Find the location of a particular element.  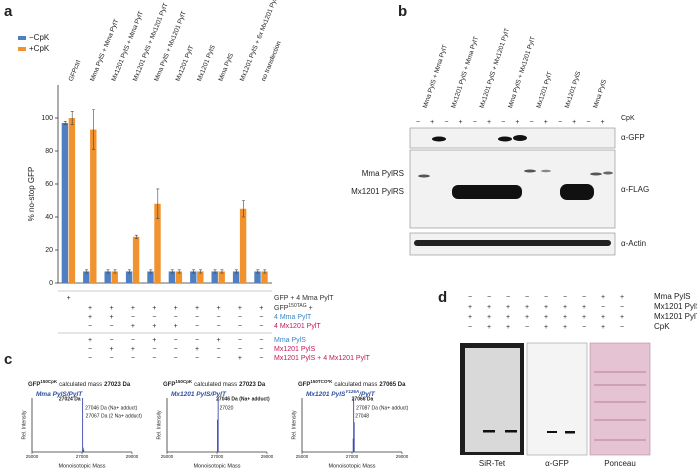

row-label-text: GFP + 4 Mma PylT is located at coordinates (304, 298).